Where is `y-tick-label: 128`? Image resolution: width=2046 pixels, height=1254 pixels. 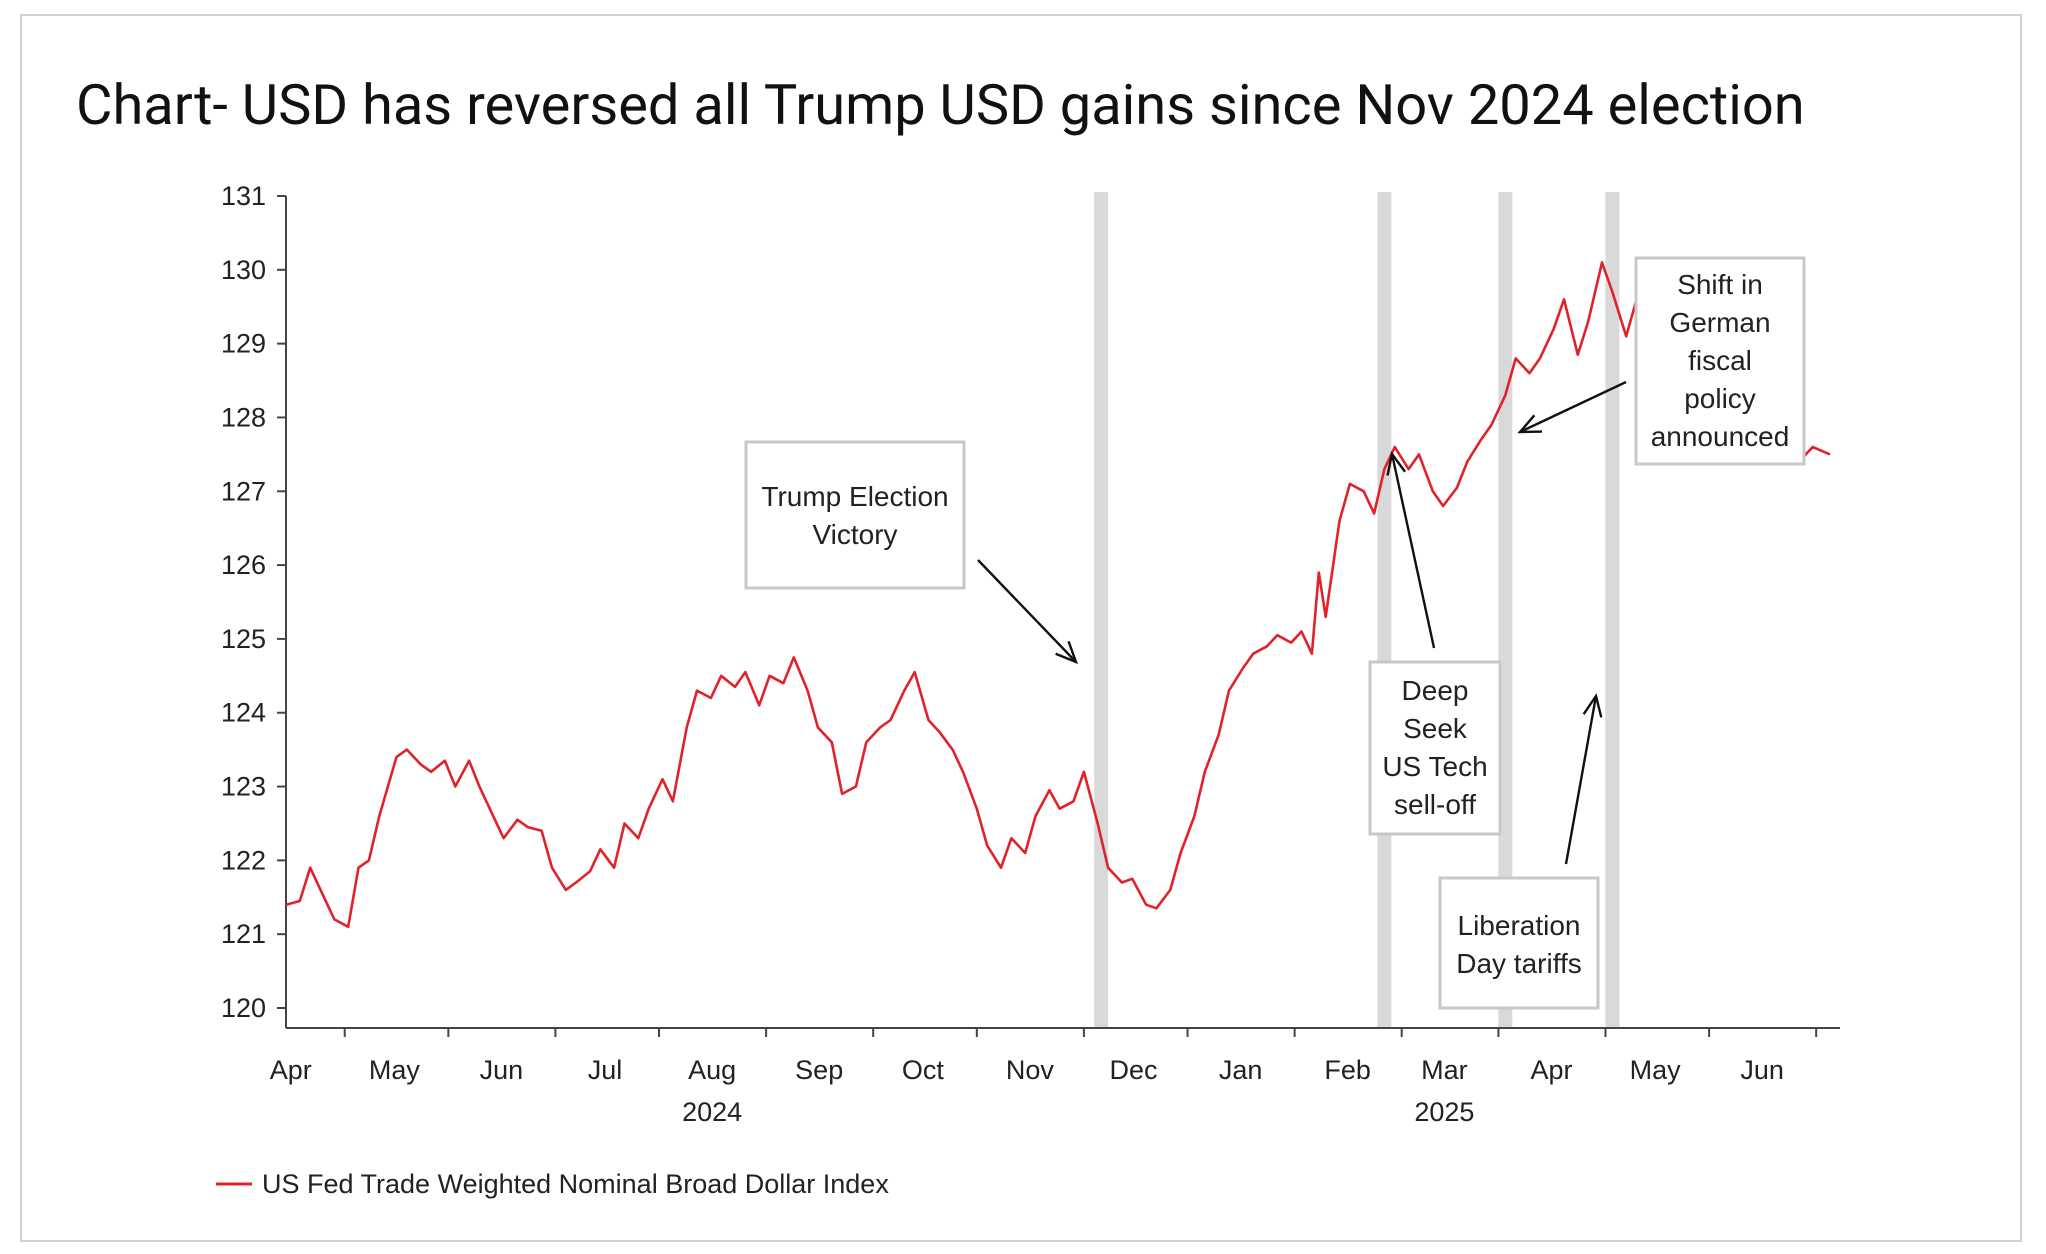 y-tick-label: 128 is located at coordinates (243, 417).